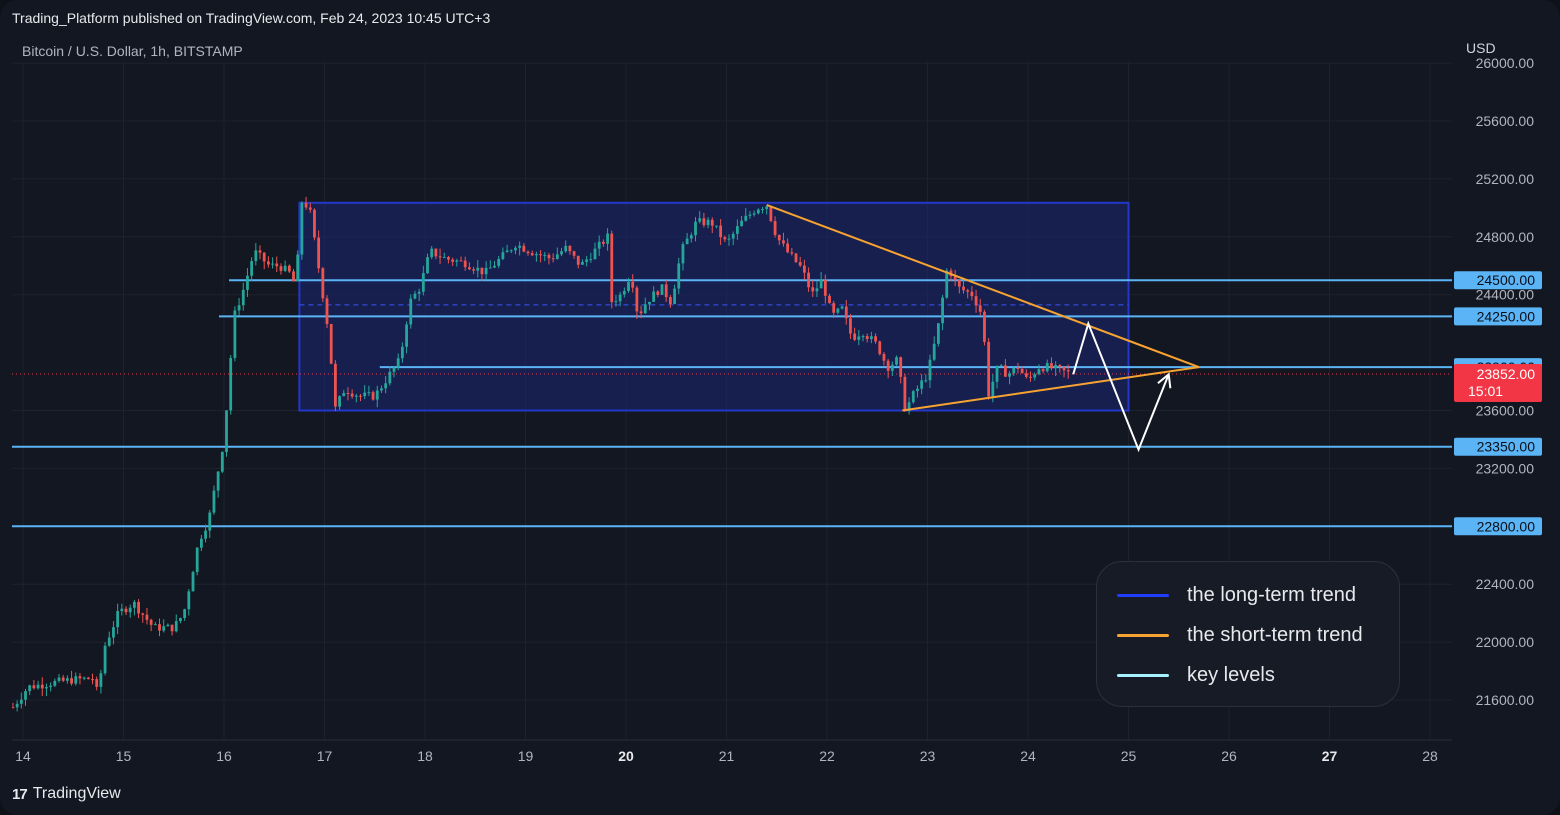  I want to click on tradingview-logo: 17 TradingView, so click(66, 794).